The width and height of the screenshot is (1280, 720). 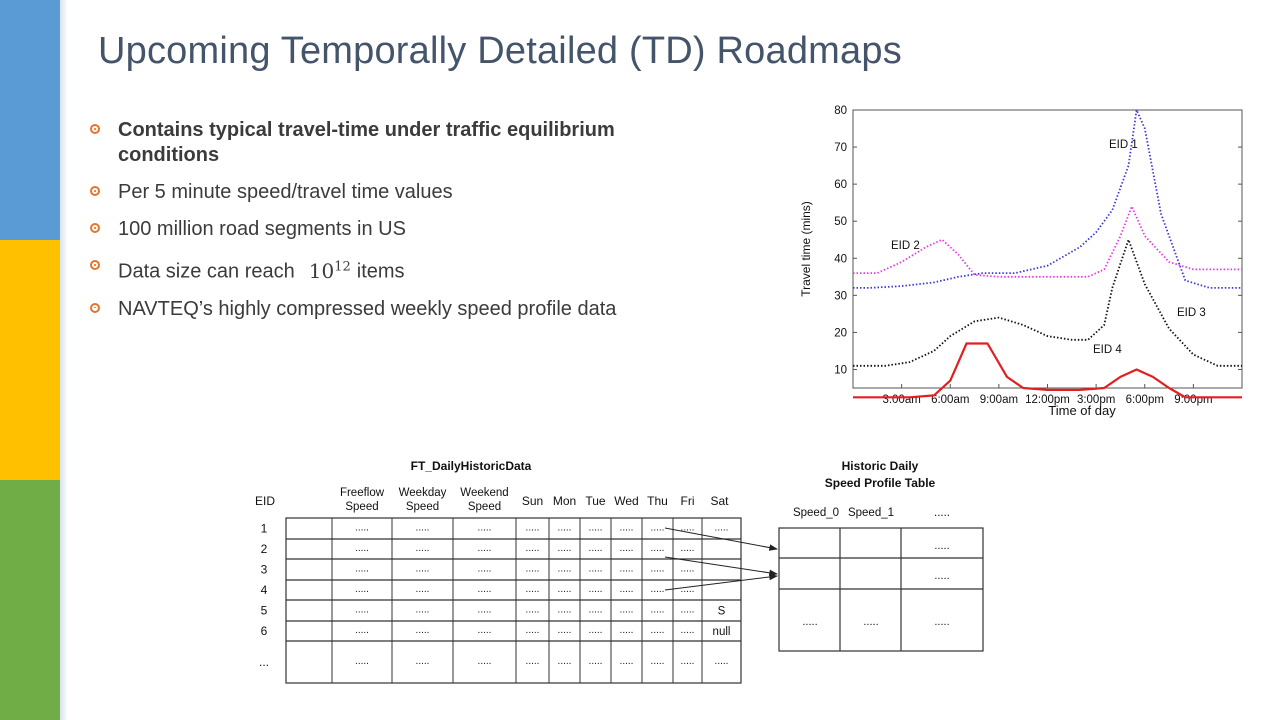 I want to click on series-lines, so click(x=1047, y=254).